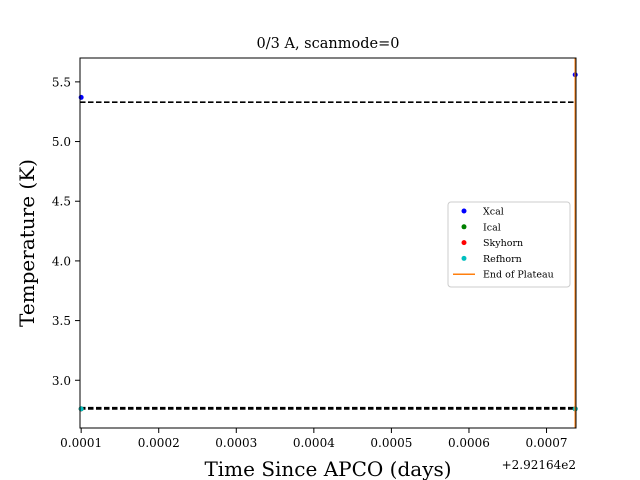  Describe the element at coordinates (547, 443) in the screenshot. I see `x-tick-label-6: 0.0007` at that location.